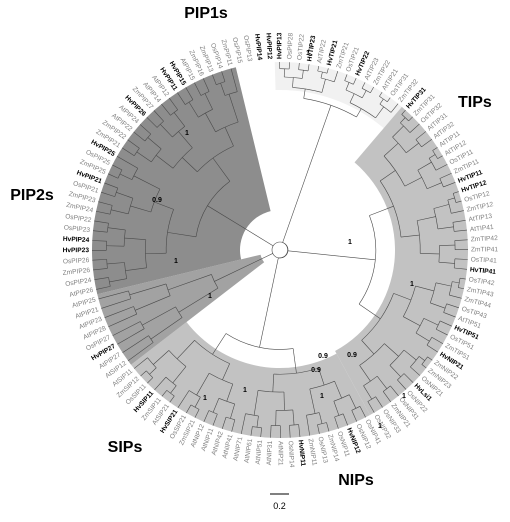 The image size is (510, 522). I want to click on leaf-label: AtTIP13, so click(480, 218).